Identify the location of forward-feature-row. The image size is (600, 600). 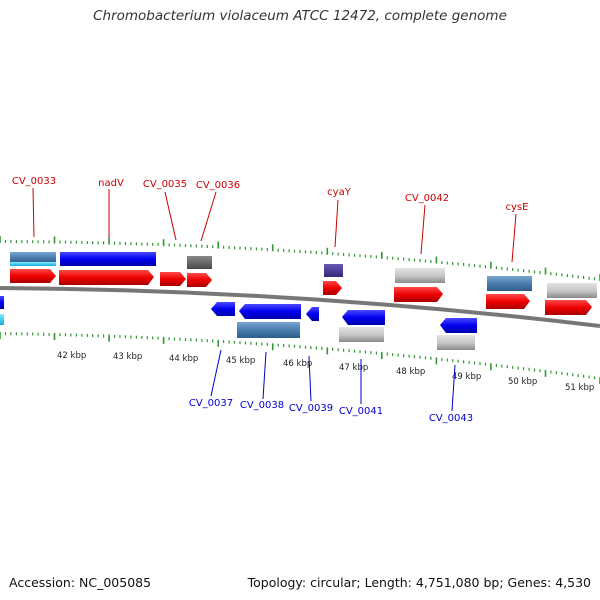
(303, 275).